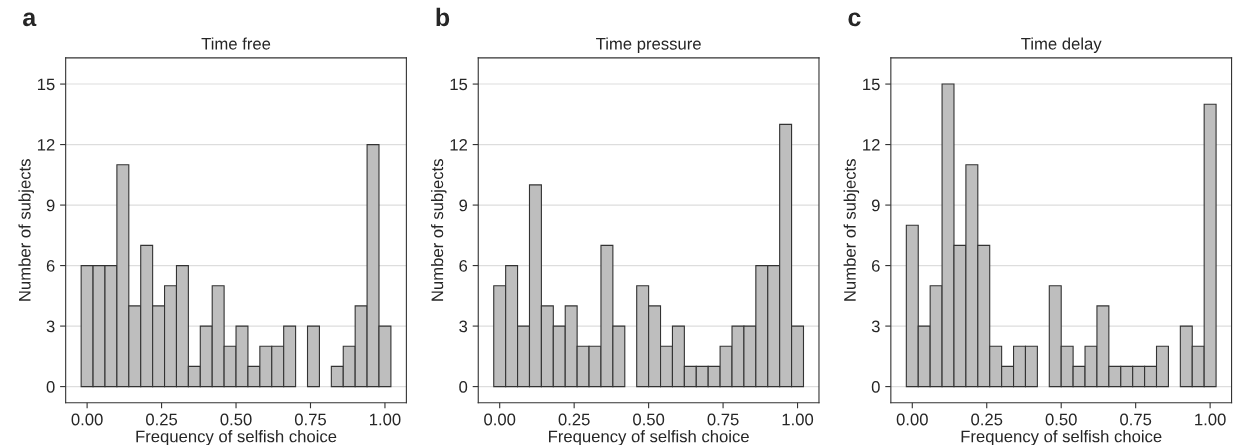 The image size is (1239, 445). I want to click on text: b, so click(443, 17).